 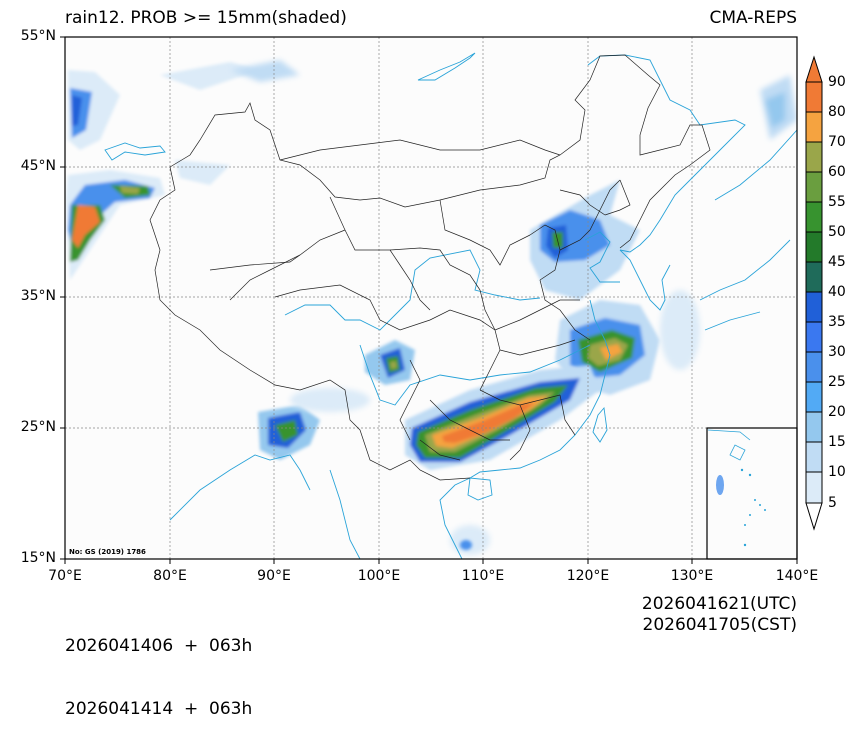 I want to click on colorbar-label: 30, so click(x=837, y=352).